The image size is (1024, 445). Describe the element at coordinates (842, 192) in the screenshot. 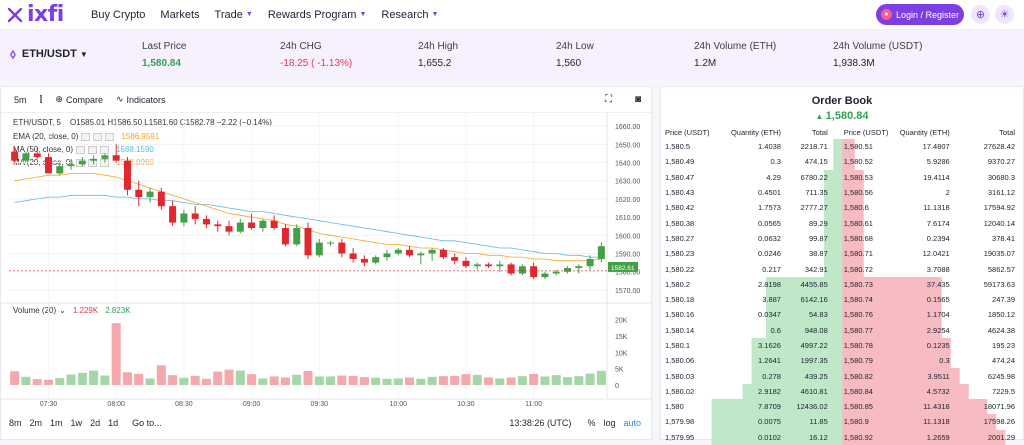

I see `ob-row: 1,580.43 0.4501 711.35 1,580.56 2 3161.12` at that location.